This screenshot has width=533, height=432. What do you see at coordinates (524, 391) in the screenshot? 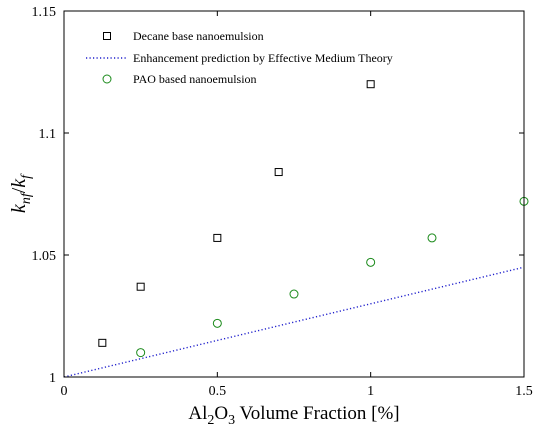
I see `x-tick-label: 1.5` at bounding box center [524, 391].